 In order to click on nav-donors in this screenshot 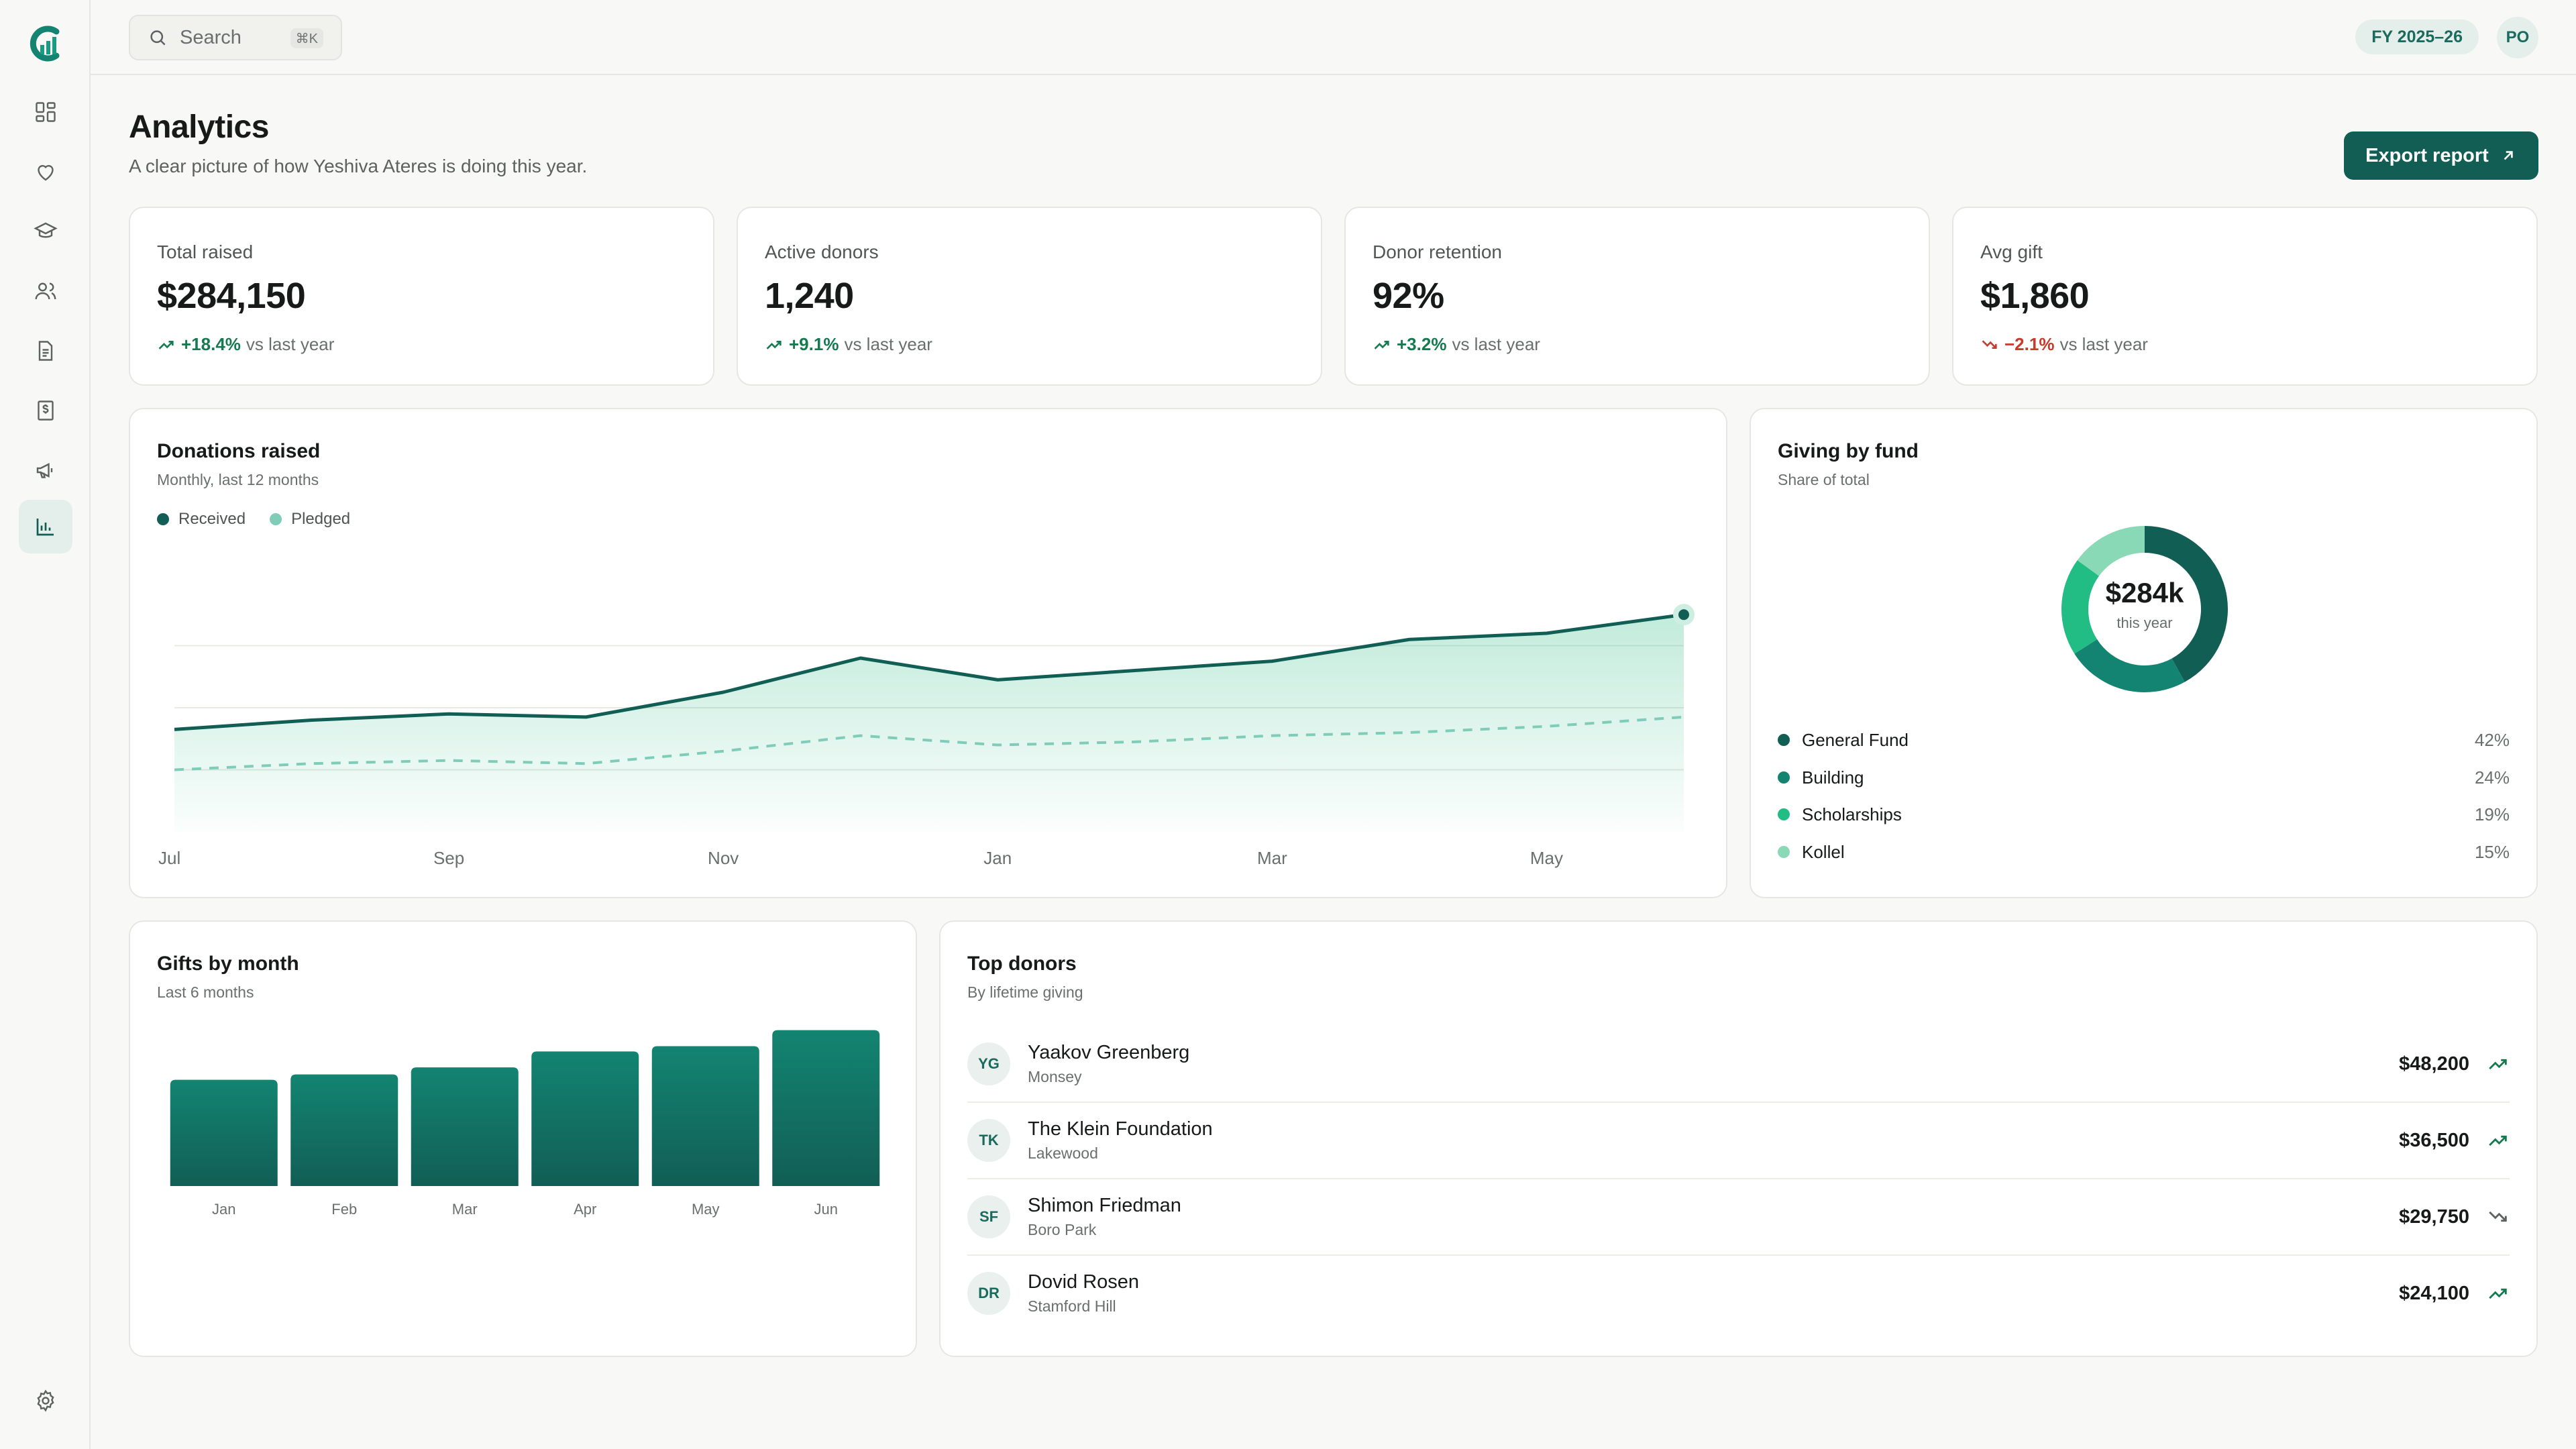, I will do `click(45, 291)`.